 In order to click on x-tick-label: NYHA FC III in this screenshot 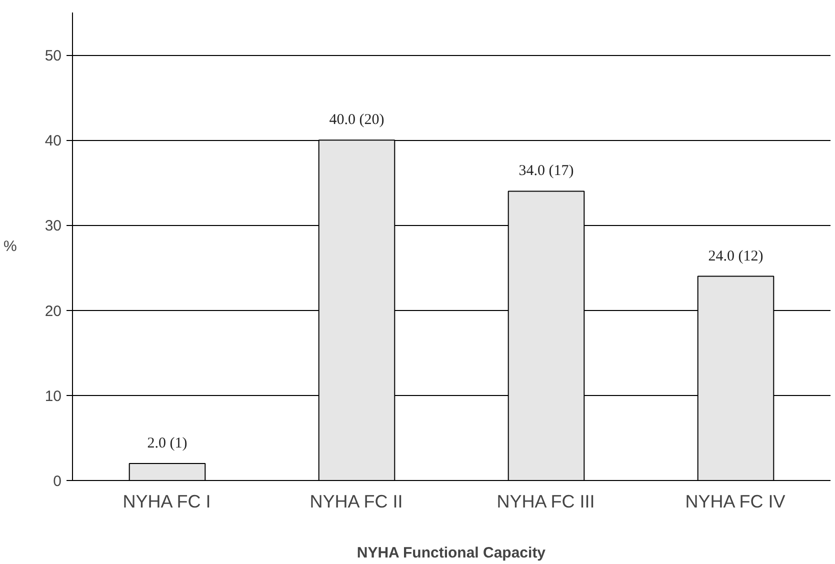, I will do `click(545, 502)`.